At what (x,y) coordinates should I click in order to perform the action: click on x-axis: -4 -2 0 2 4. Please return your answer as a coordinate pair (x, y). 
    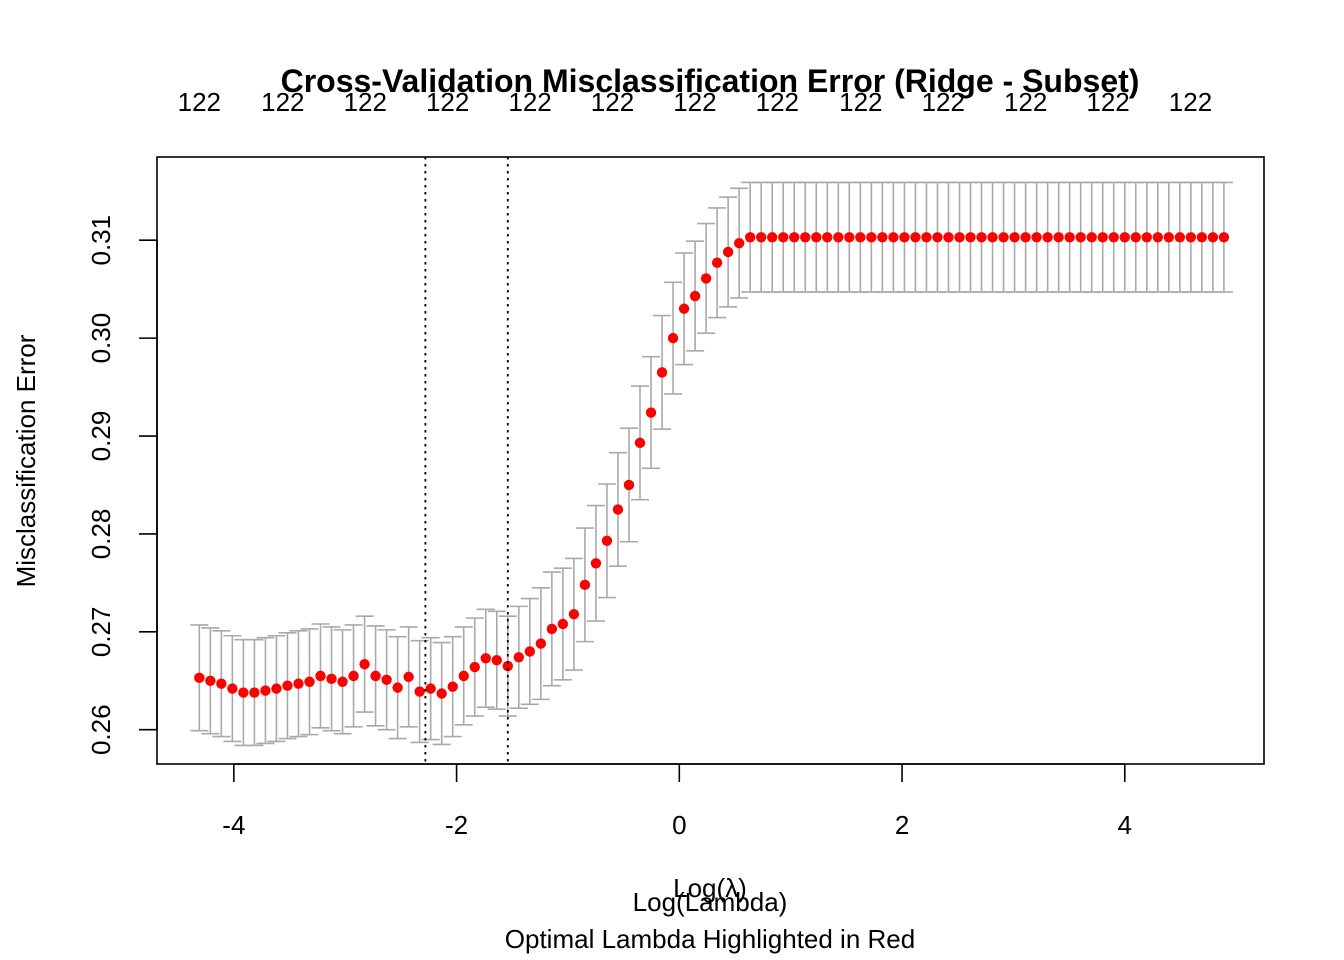
    Looking at the image, I should click on (677, 801).